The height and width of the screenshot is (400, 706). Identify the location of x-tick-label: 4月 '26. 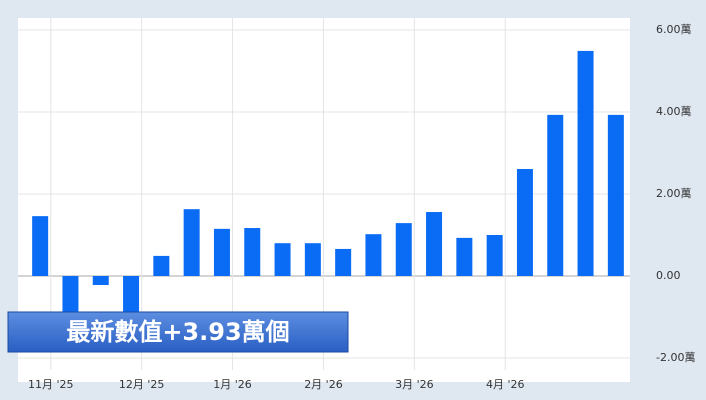
(505, 384).